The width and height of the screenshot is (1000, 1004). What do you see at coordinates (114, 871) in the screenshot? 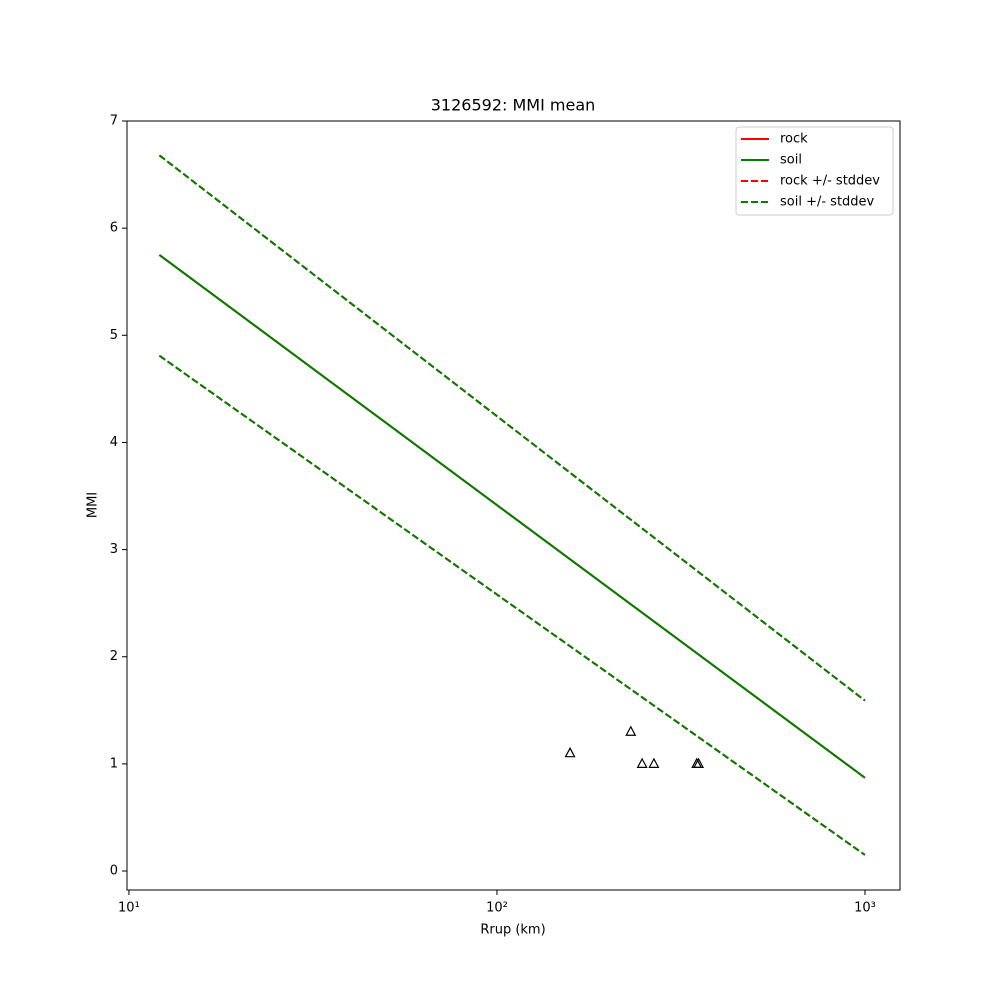
I see `y-tick-label: 0` at bounding box center [114, 871].